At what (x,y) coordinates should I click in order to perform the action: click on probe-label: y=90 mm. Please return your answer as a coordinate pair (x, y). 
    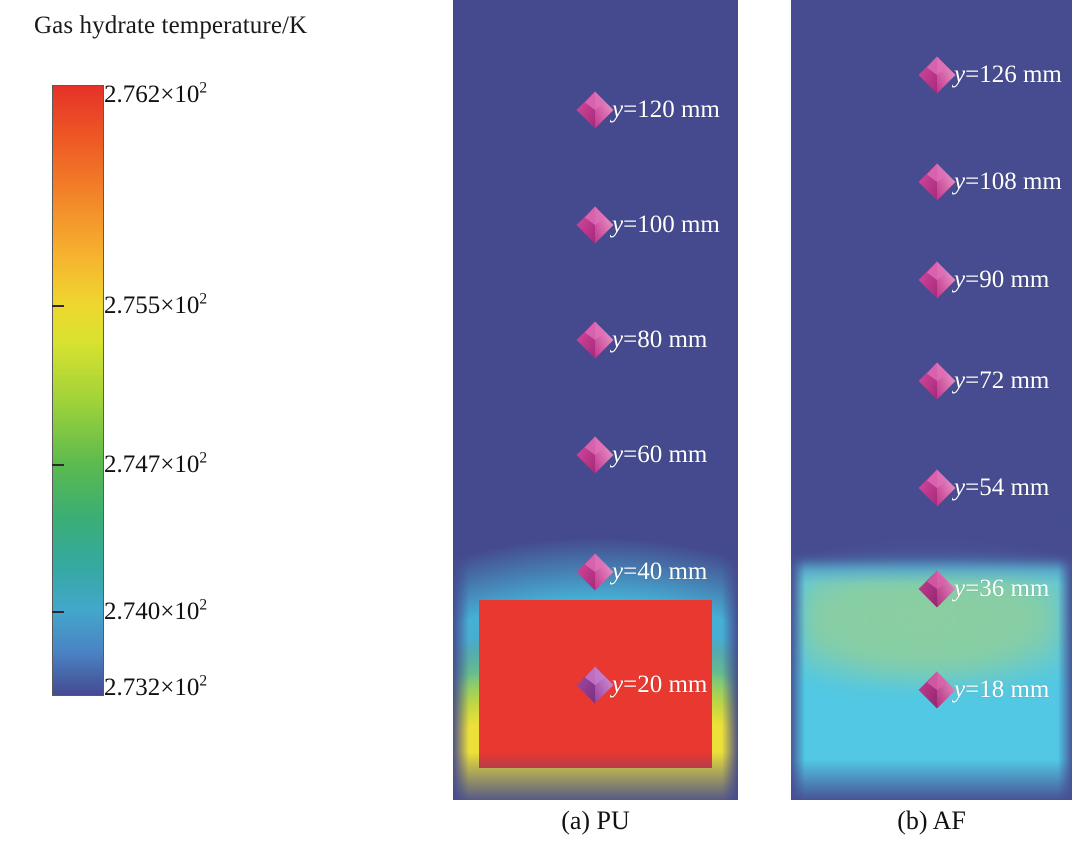
    Looking at the image, I should click on (1001, 280).